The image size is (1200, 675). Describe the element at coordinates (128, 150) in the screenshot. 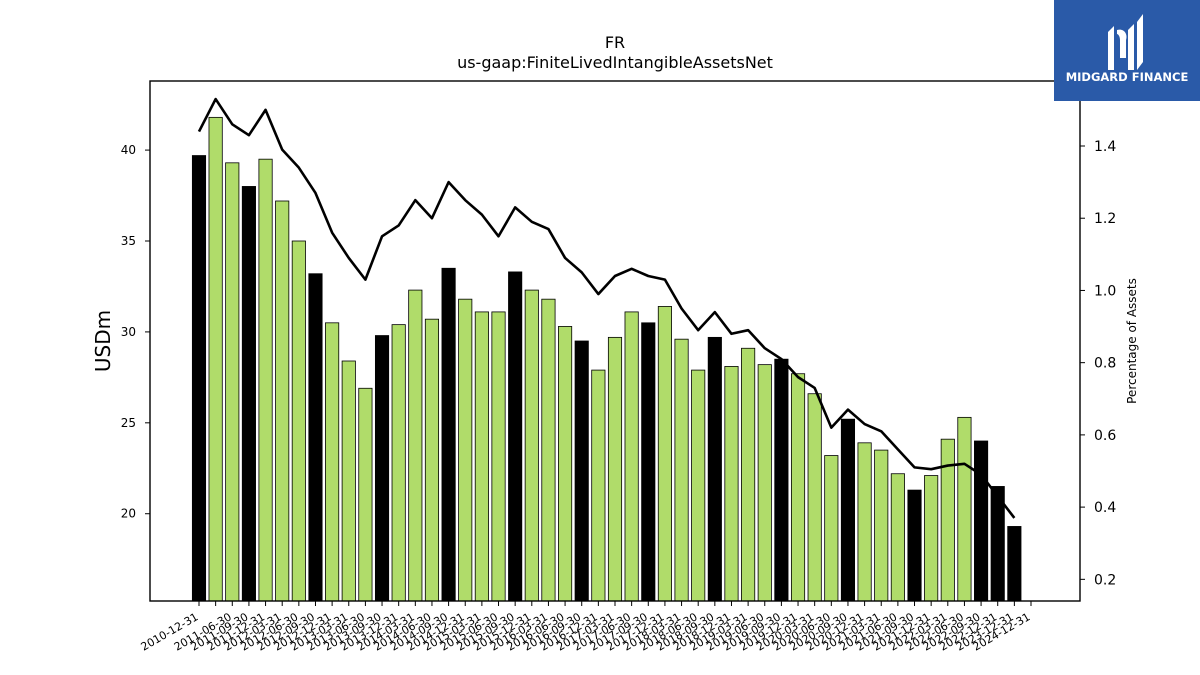

I see `y-tick-label: 40` at that location.